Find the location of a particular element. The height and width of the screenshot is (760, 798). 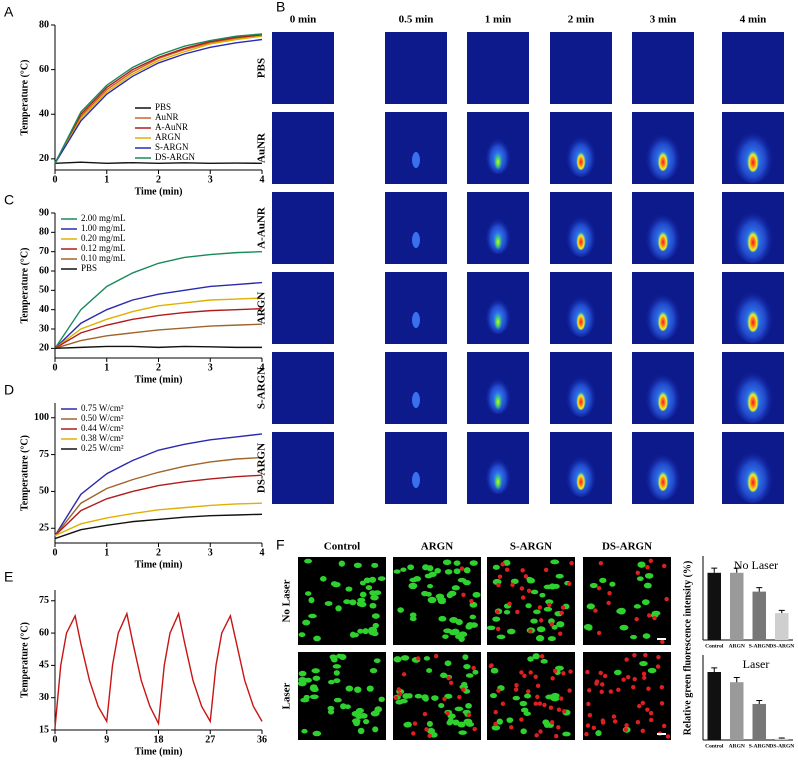

bar is located at coordinates (737, 711).